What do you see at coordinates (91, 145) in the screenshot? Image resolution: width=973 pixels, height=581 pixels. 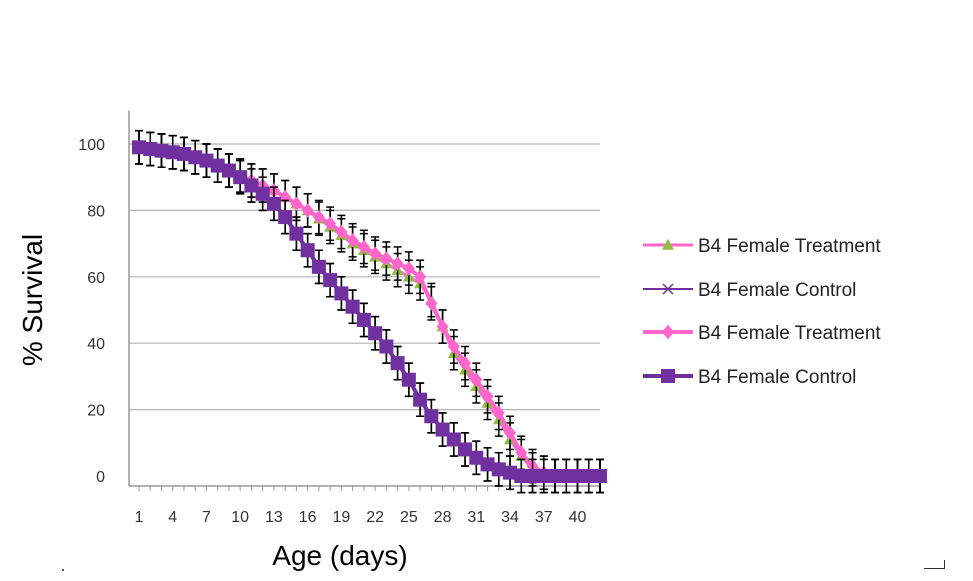 I see `y-tick-label: 100` at bounding box center [91, 145].